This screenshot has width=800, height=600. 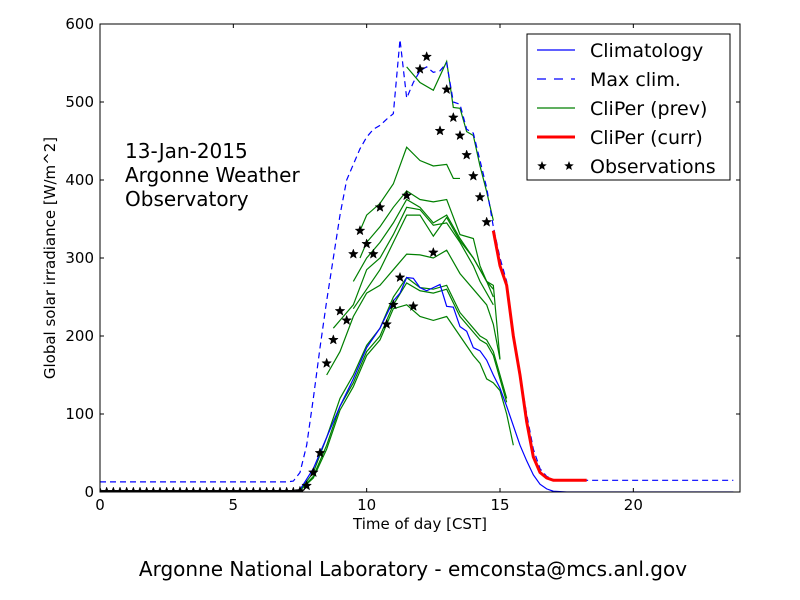 What do you see at coordinates (653, 167) in the screenshot?
I see `legend-label-observations: Observations` at bounding box center [653, 167].